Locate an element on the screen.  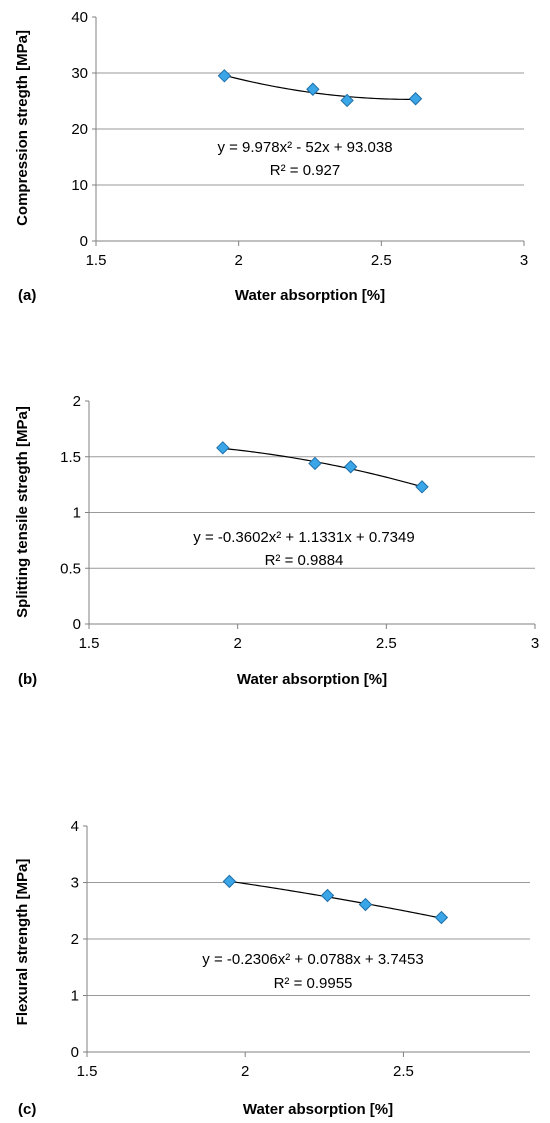
trendline-equation-c: y = -0.2306x² + 0.0788x + 3.7453 is located at coordinates (312, 959).